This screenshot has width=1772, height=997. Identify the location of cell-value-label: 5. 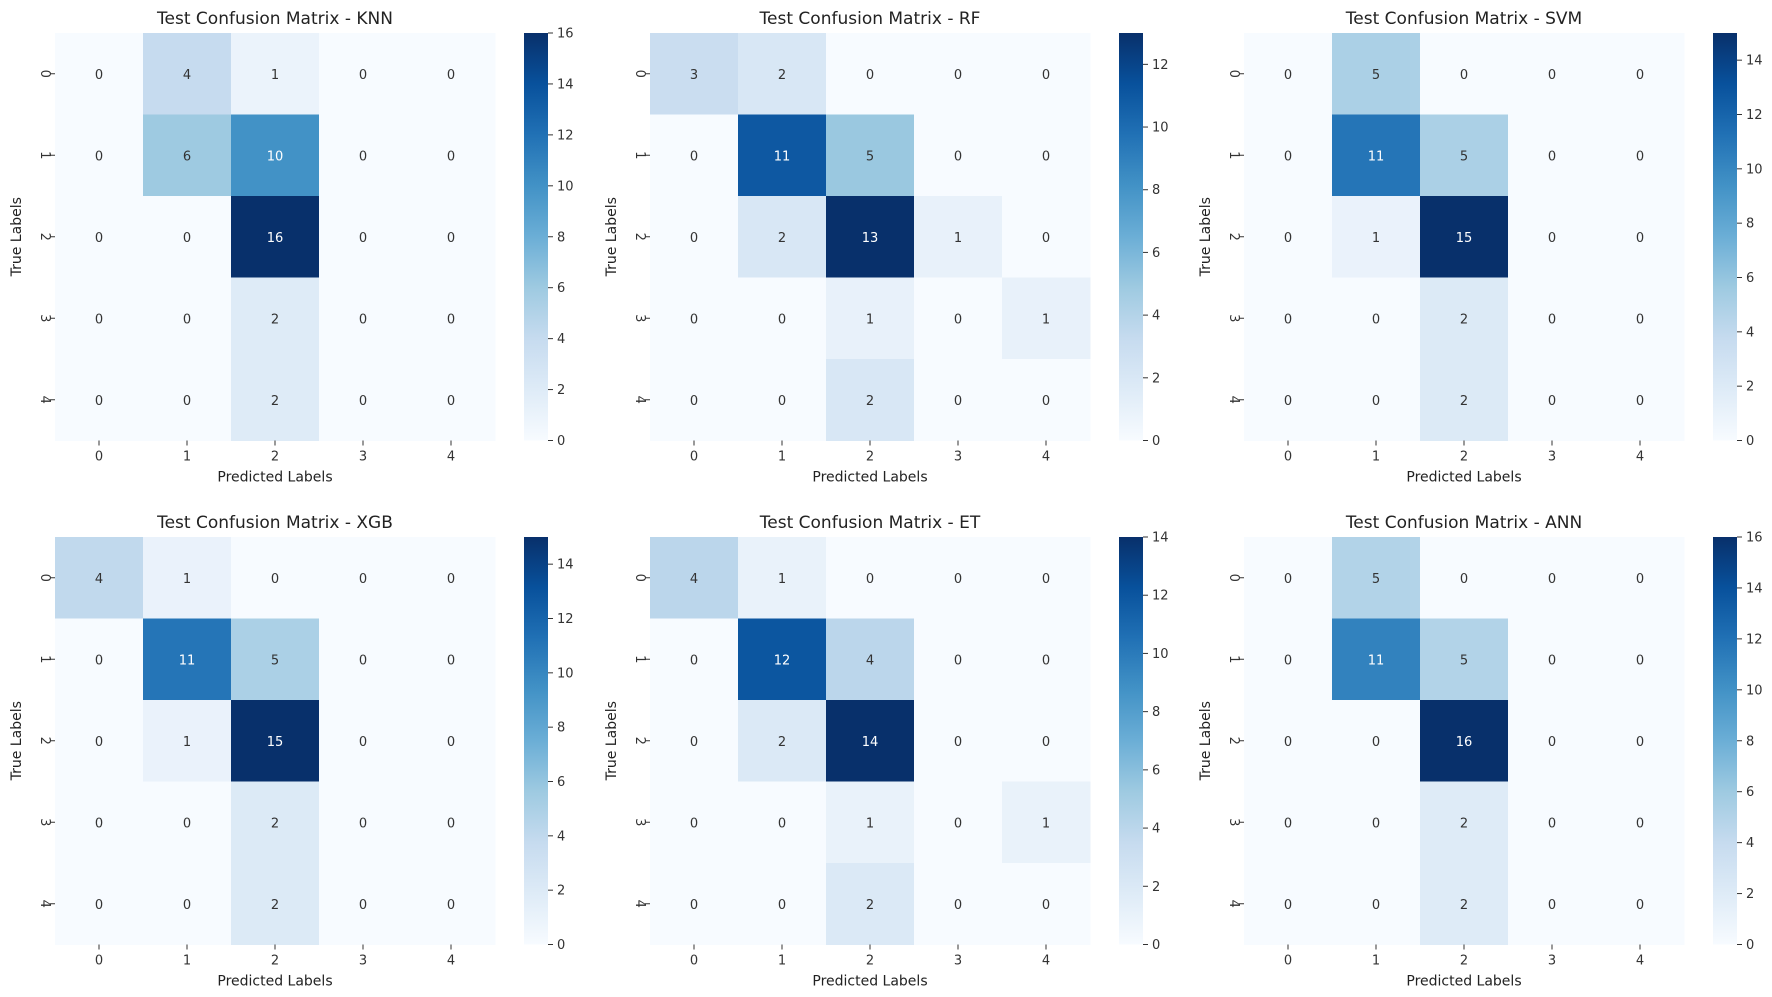
(275, 660).